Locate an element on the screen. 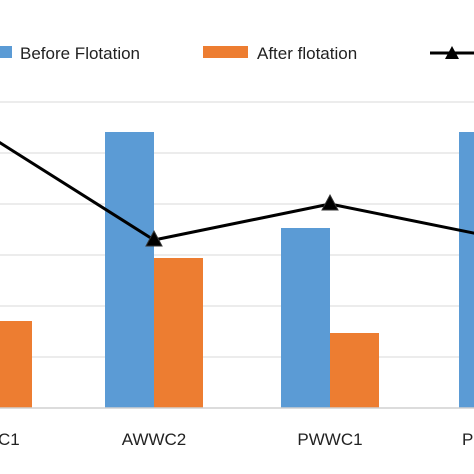  legend-triangle-marker-icon is located at coordinates (452, 52).